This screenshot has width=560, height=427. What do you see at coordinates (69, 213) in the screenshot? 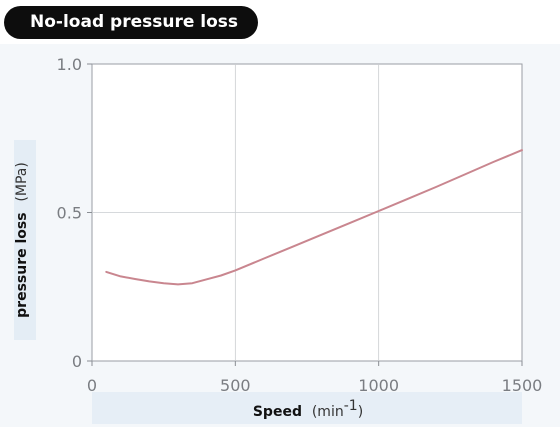
I see `y-tick-label: 0.5` at bounding box center [69, 213].